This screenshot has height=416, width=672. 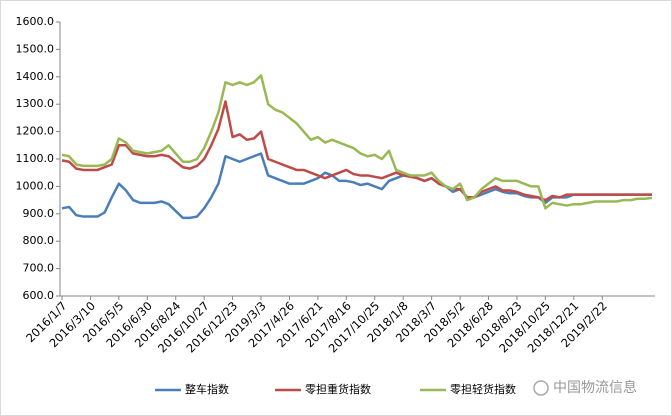 What do you see at coordinates (35, 76) in the screenshot?
I see `y-tick-label: 1400.0` at bounding box center [35, 76].